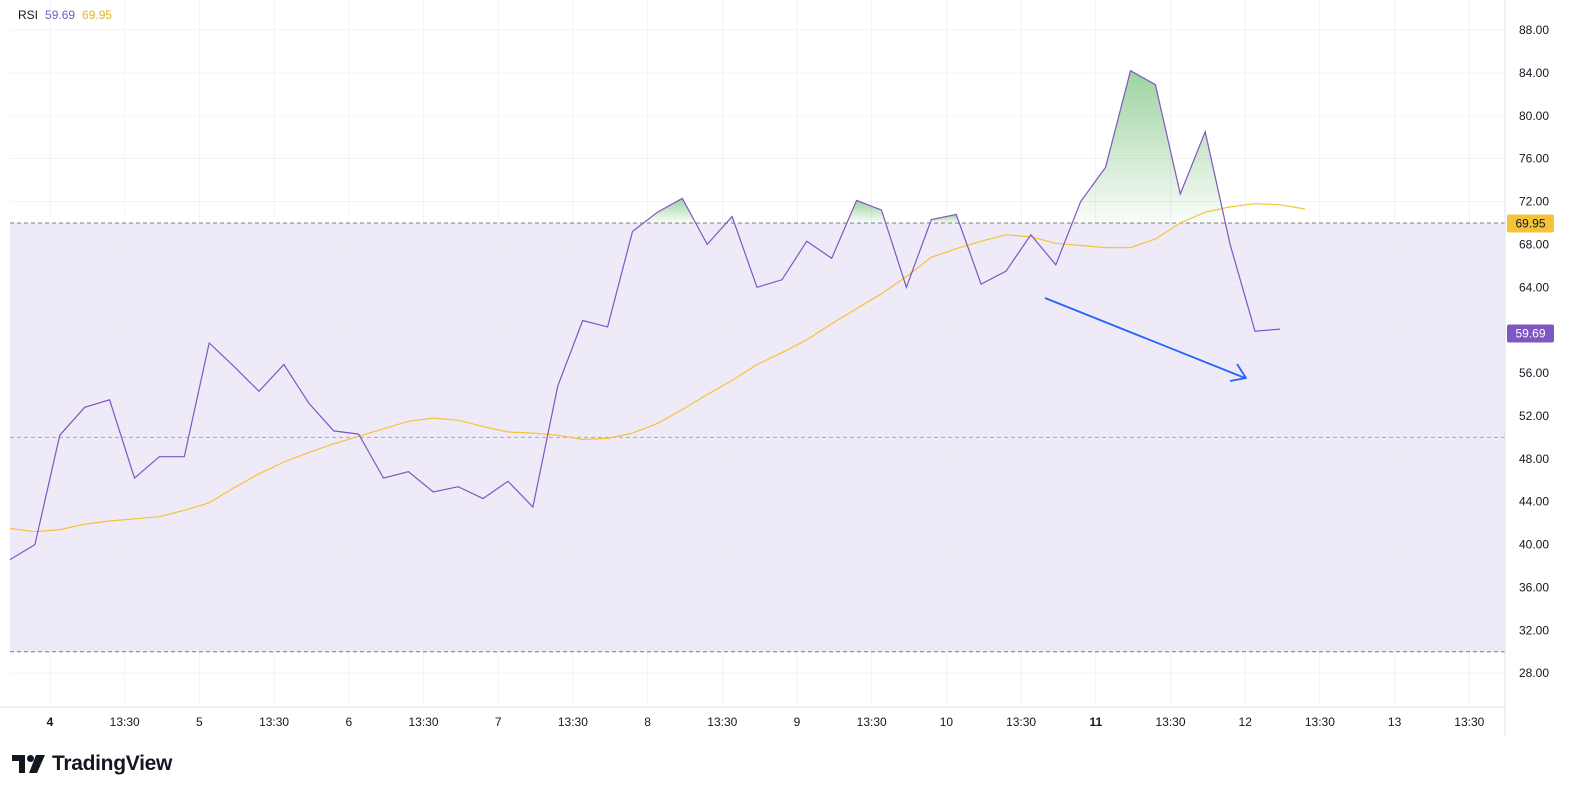 The width and height of the screenshot is (1580, 800). What do you see at coordinates (28, 15) in the screenshot?
I see `legend-indicator-name: RSI` at bounding box center [28, 15].